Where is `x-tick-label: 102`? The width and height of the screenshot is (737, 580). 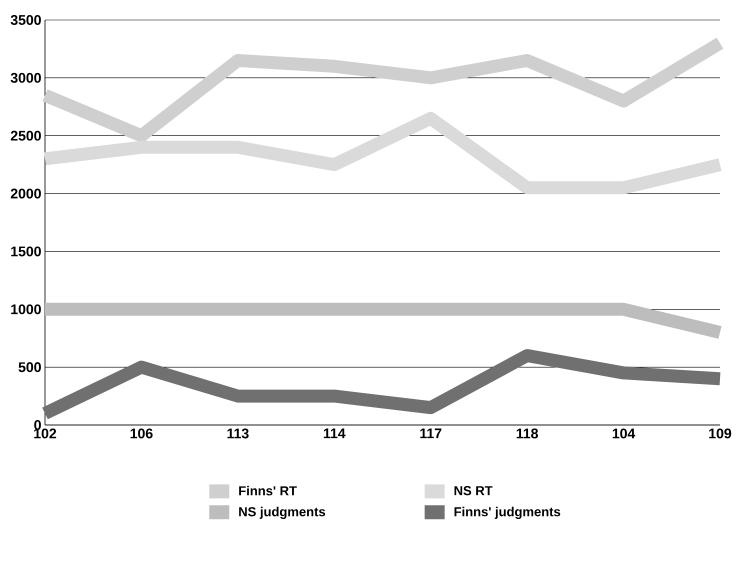 x-tick-label: 102 is located at coordinates (45, 433).